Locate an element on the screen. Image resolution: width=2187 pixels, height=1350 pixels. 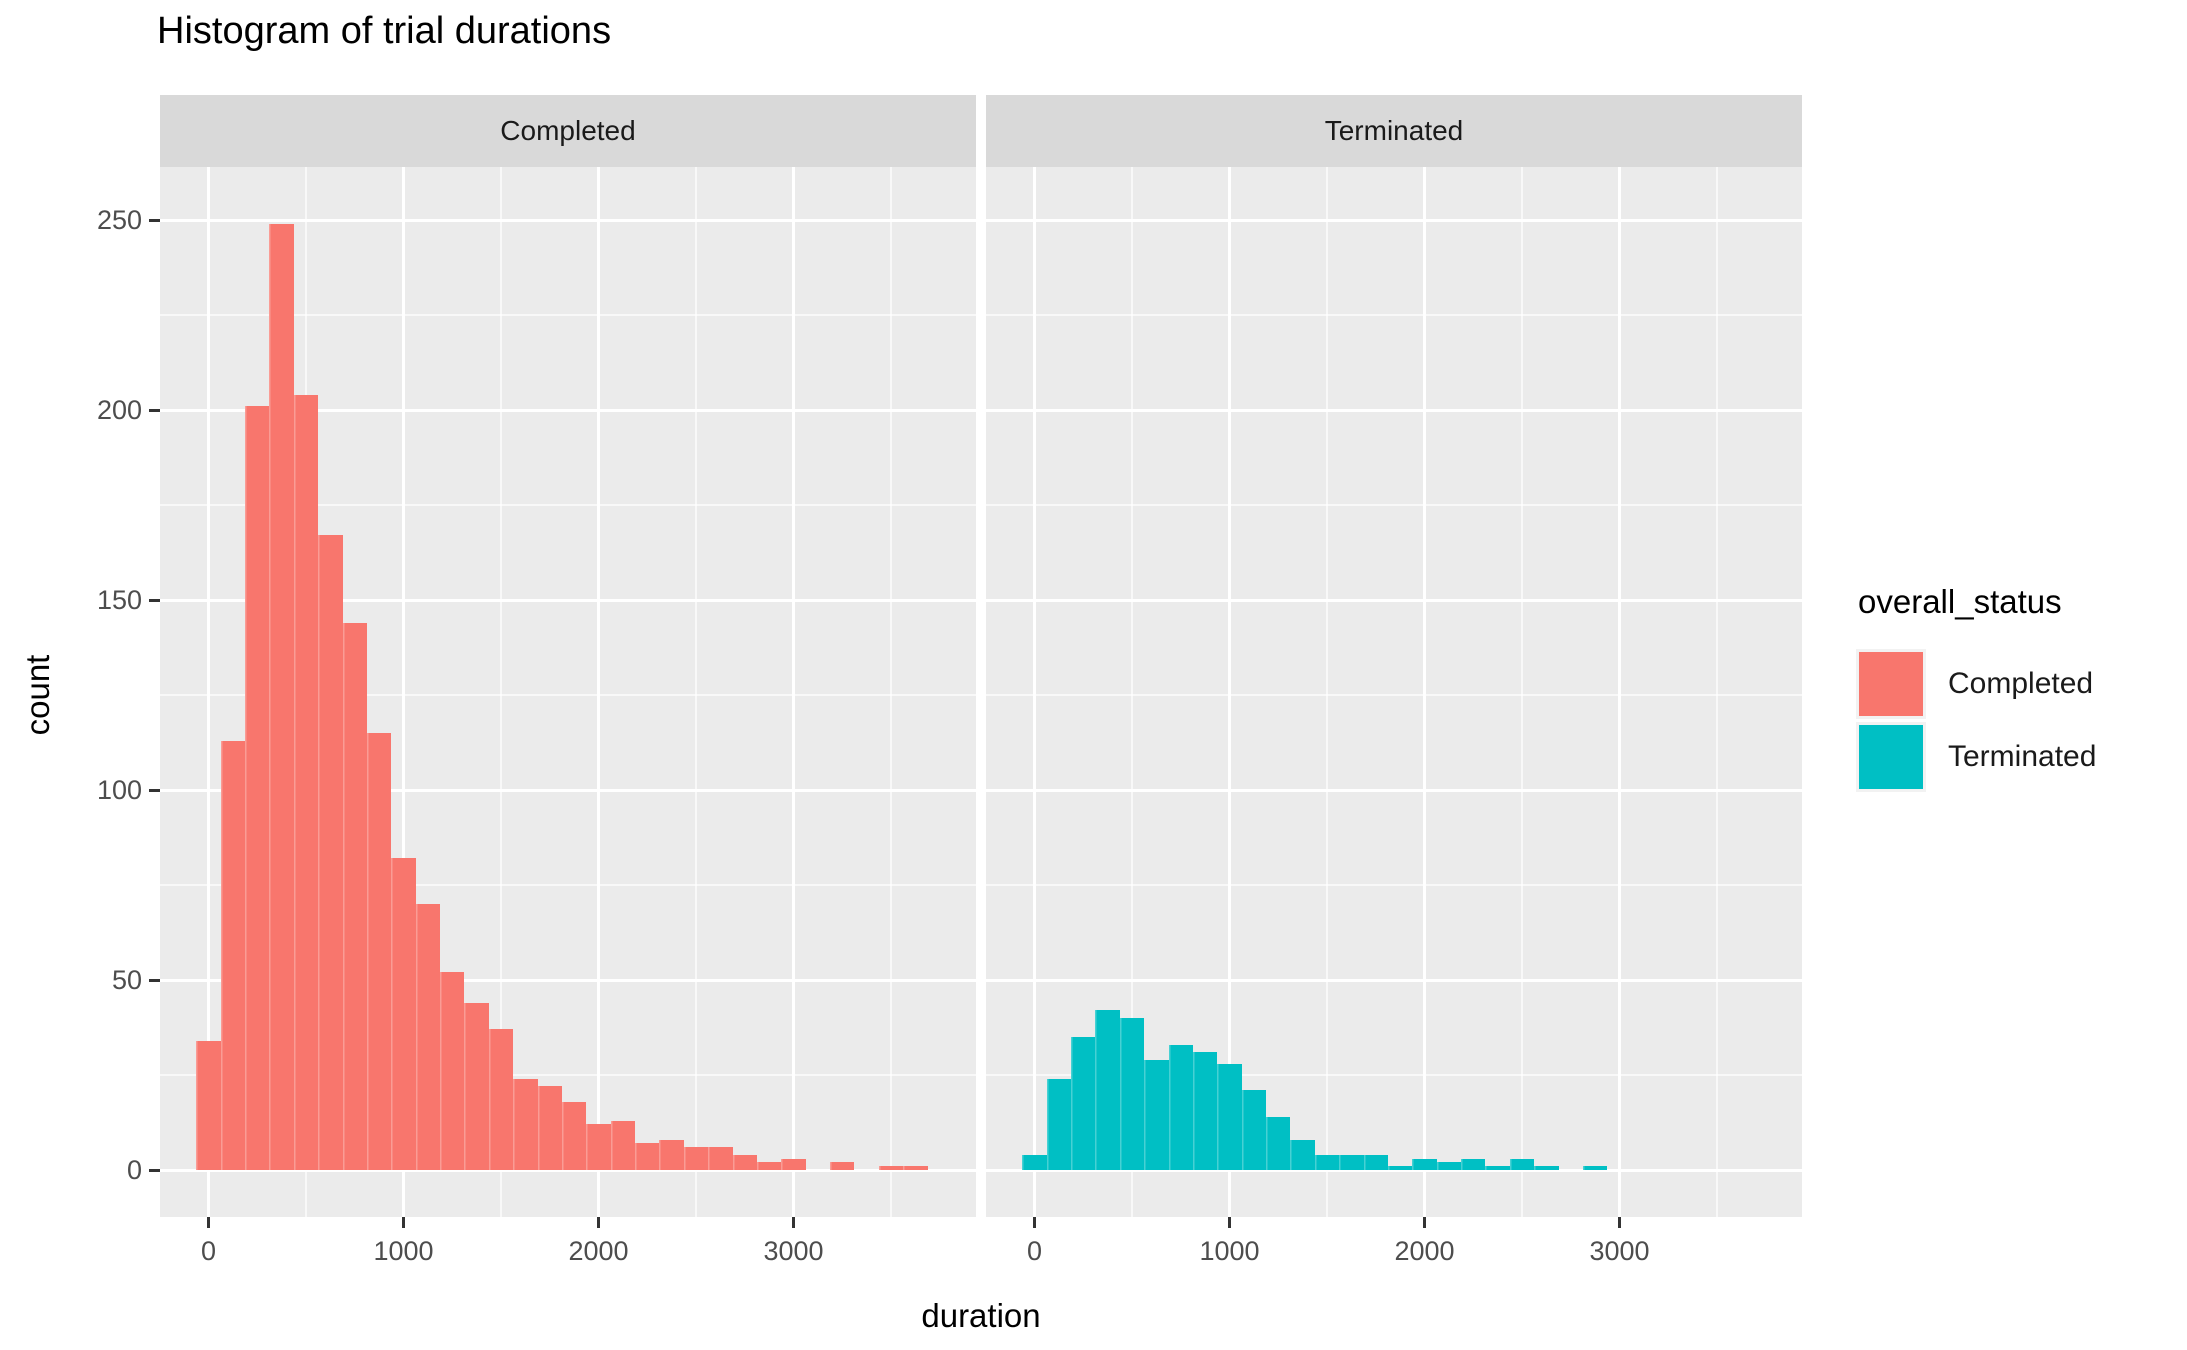
legend-item-completed: Completed is located at coordinates (1976, 684).